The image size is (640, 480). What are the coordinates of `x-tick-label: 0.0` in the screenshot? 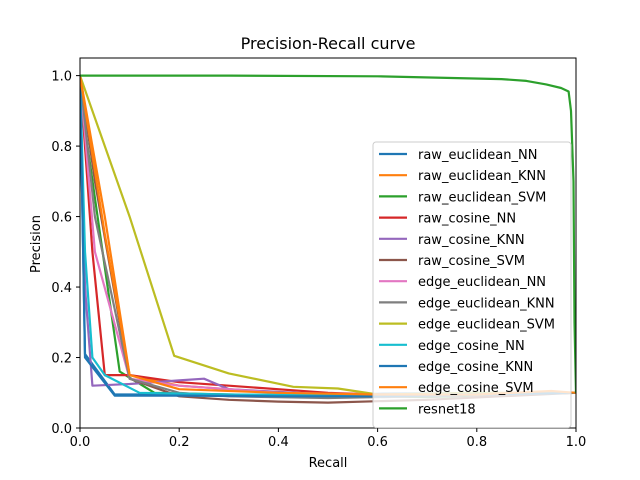 It's located at (80, 442).